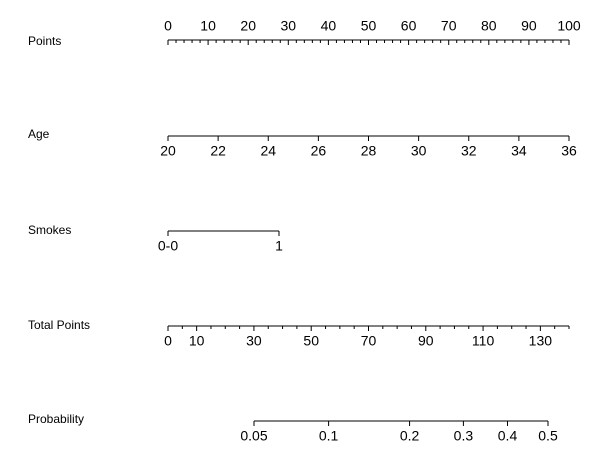  I want to click on tick-label: 24, so click(268, 151).